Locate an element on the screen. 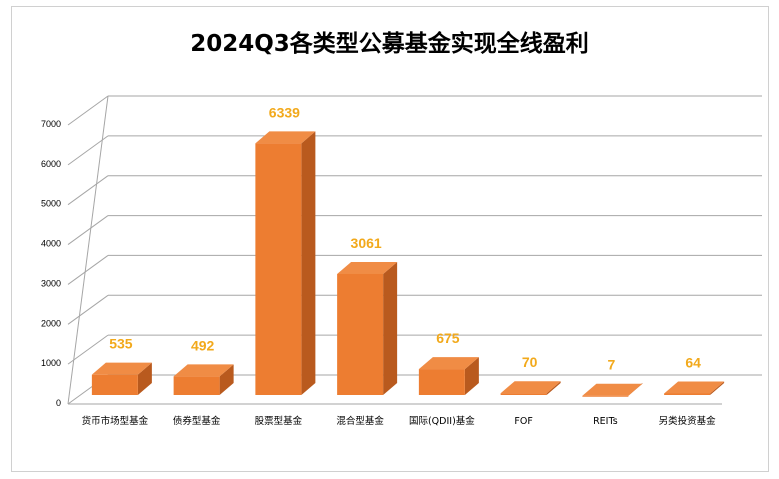 This screenshot has height=479, width=779. y-tick-label: 2000 is located at coordinates (51, 323).